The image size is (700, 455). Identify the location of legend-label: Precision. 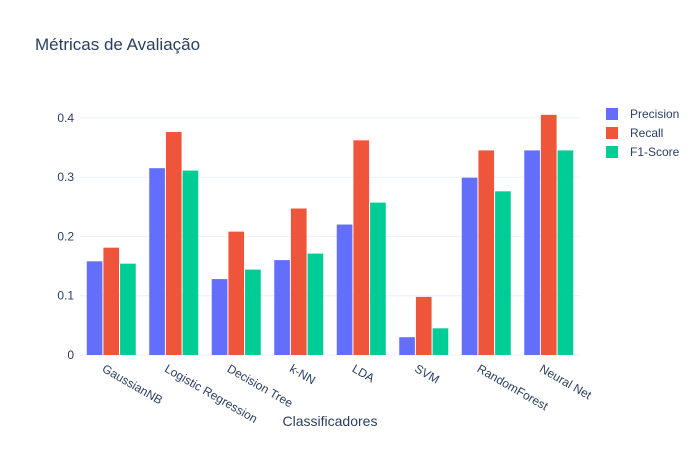
(654, 114).